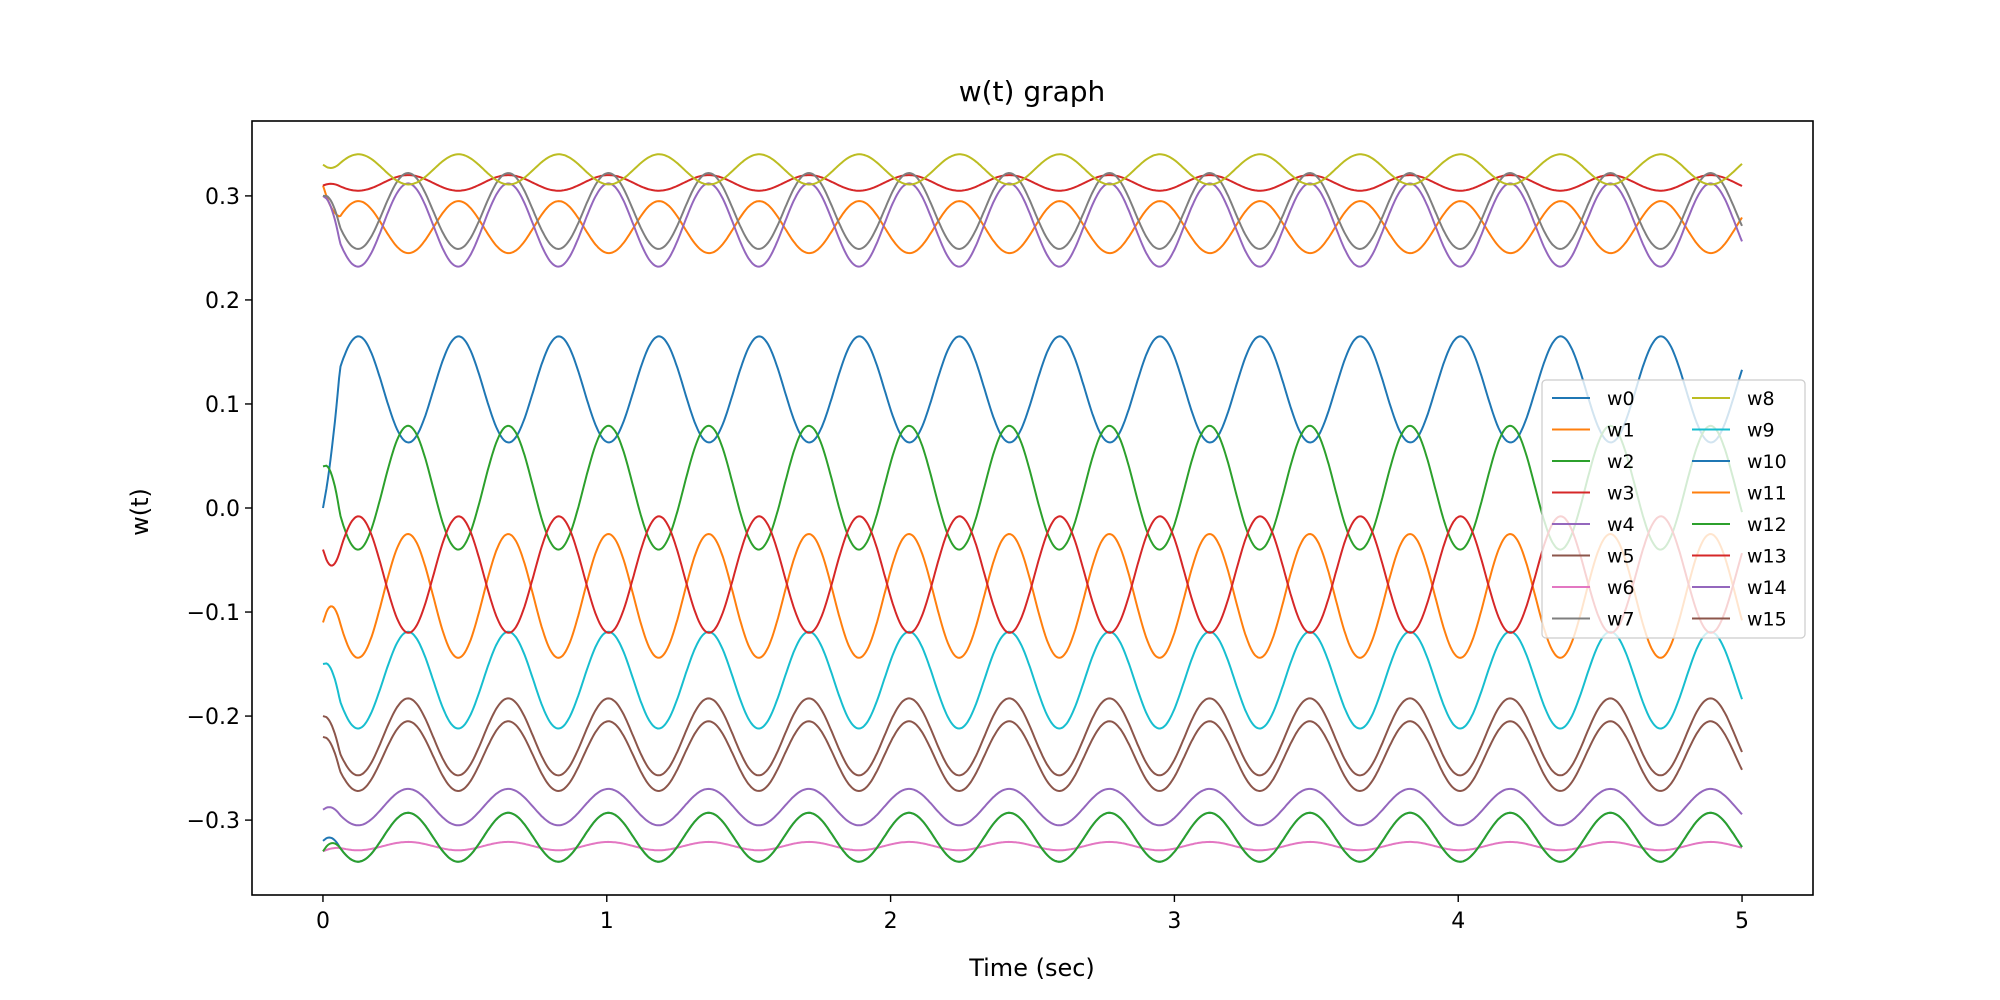 The width and height of the screenshot is (2000, 1000). I want to click on legend-entry: w4, so click(1621, 525).